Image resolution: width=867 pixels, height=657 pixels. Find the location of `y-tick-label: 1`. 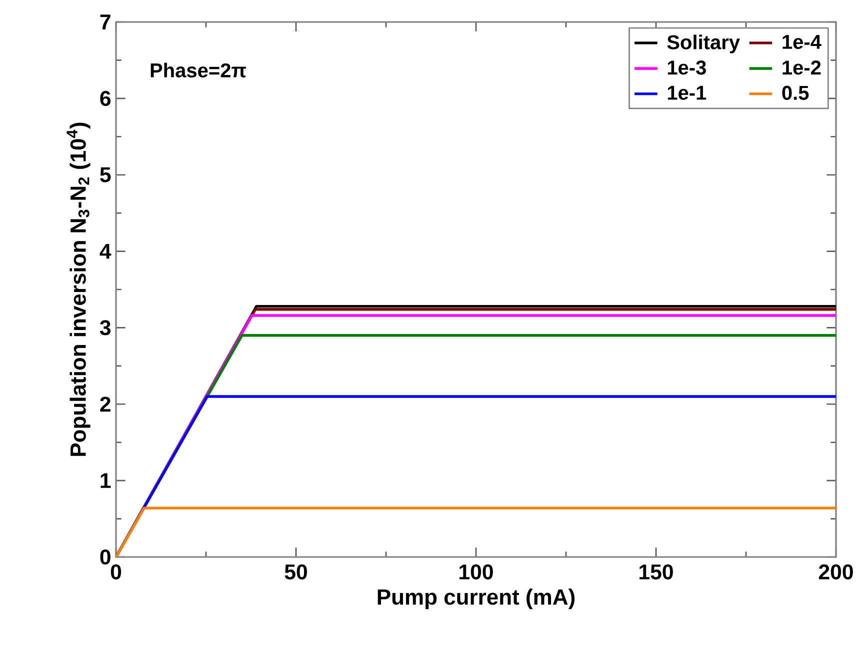

y-tick-label: 1 is located at coordinates (105, 480).